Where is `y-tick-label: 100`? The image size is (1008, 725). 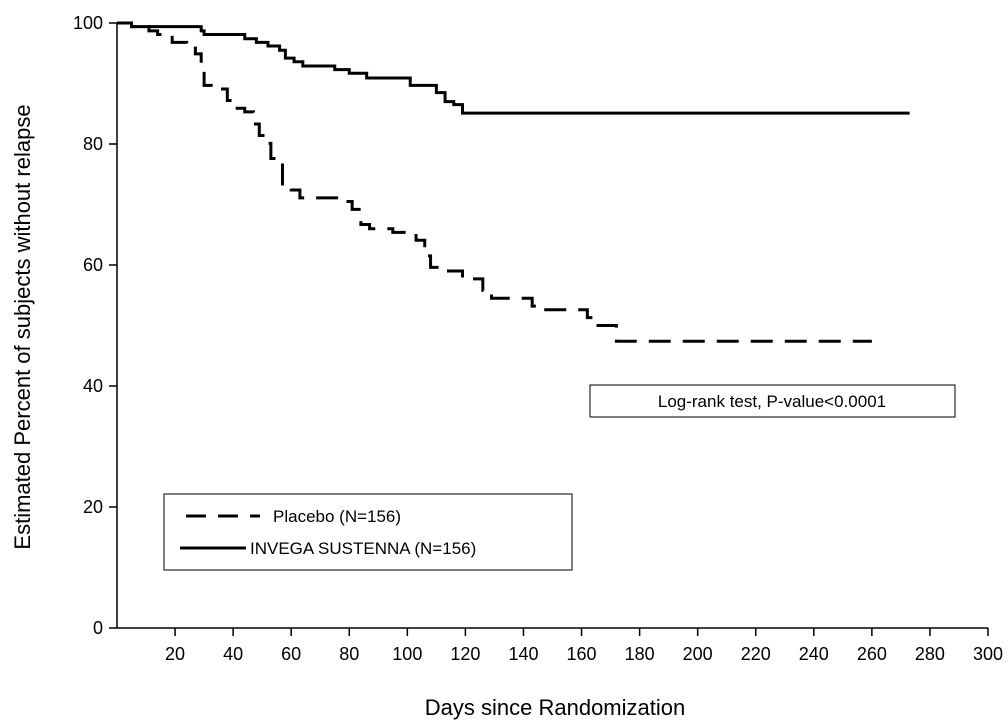 y-tick-label: 100 is located at coordinates (88, 23).